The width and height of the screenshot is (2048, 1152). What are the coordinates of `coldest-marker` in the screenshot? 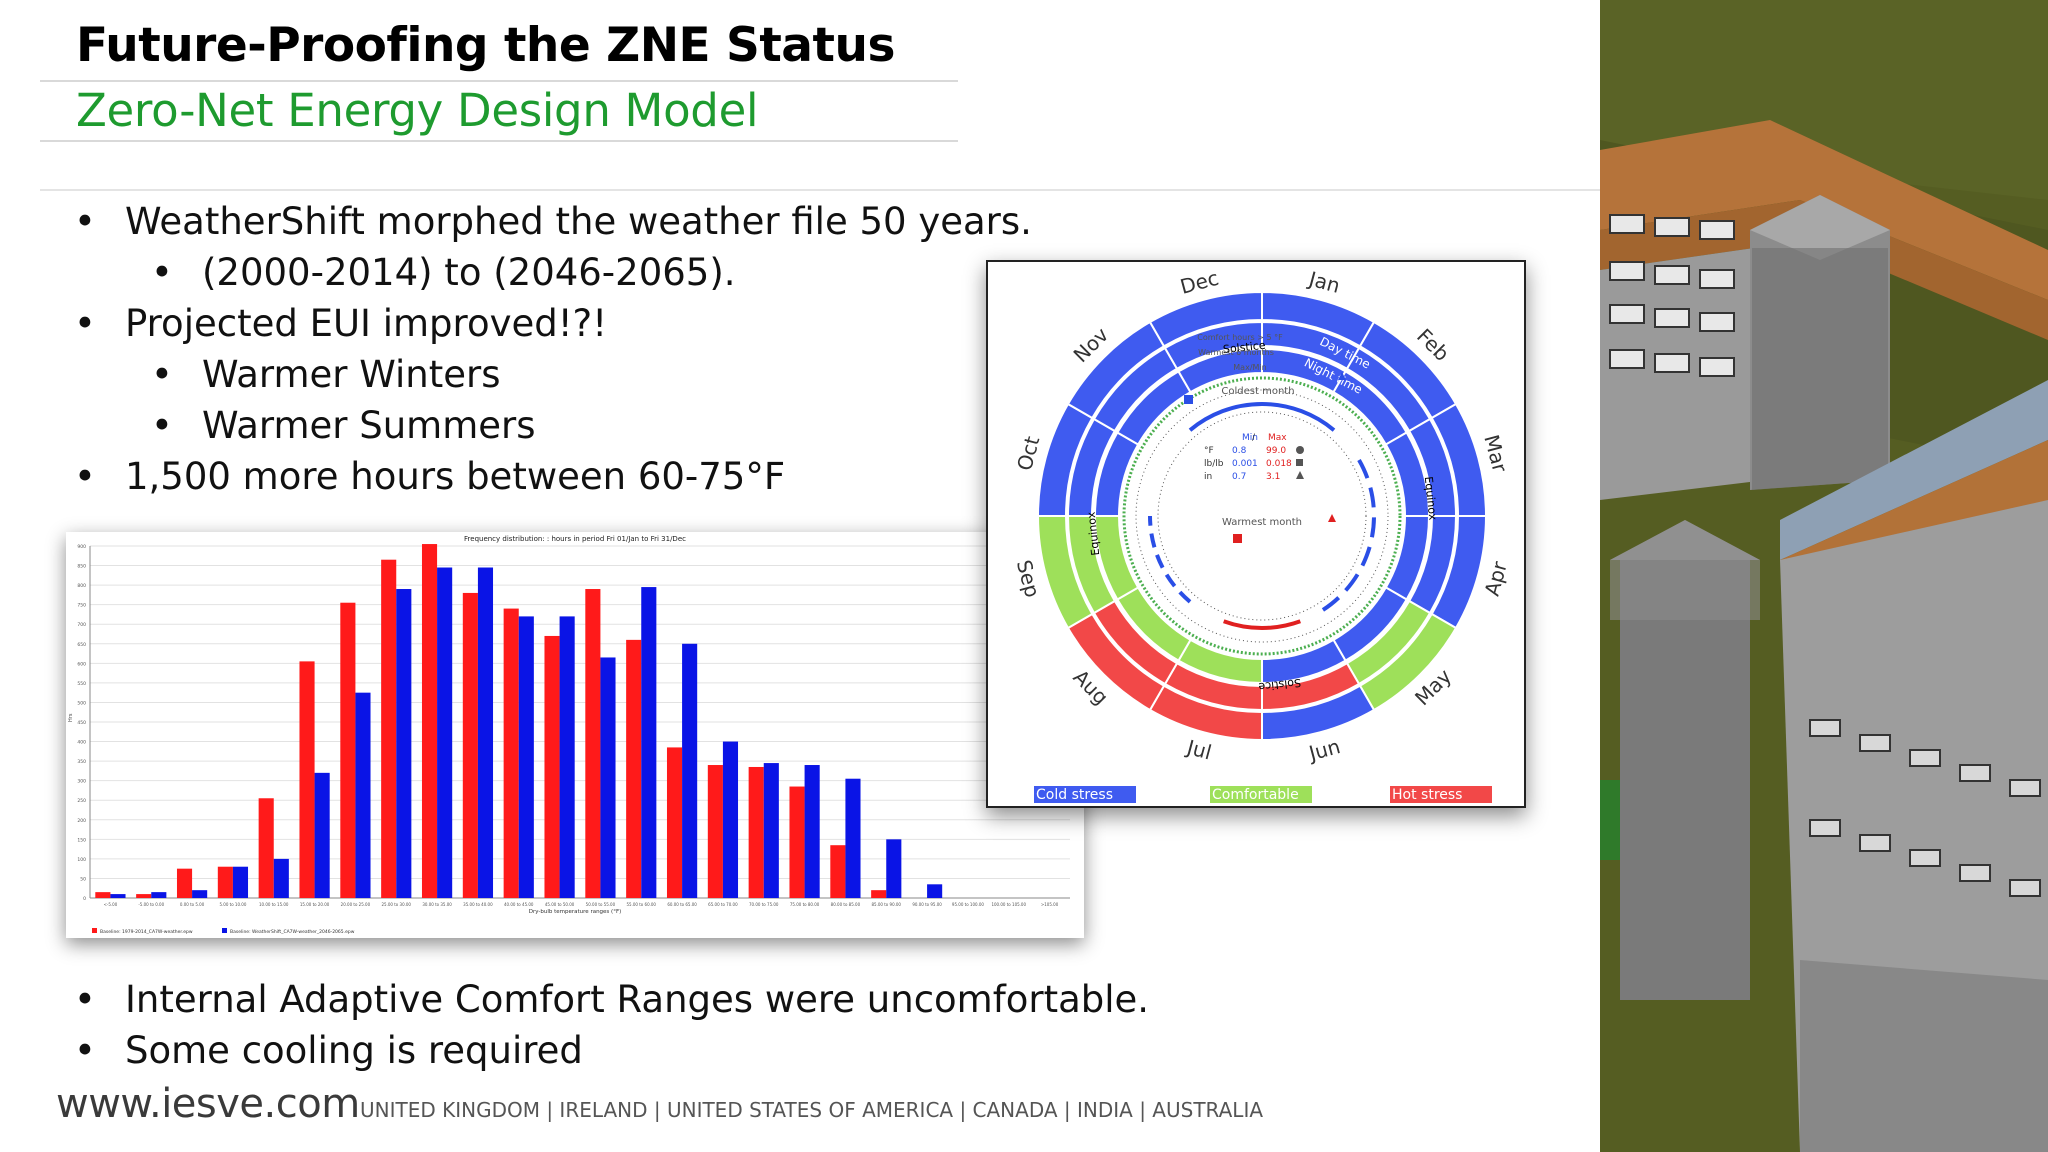 It's located at (1188, 399).